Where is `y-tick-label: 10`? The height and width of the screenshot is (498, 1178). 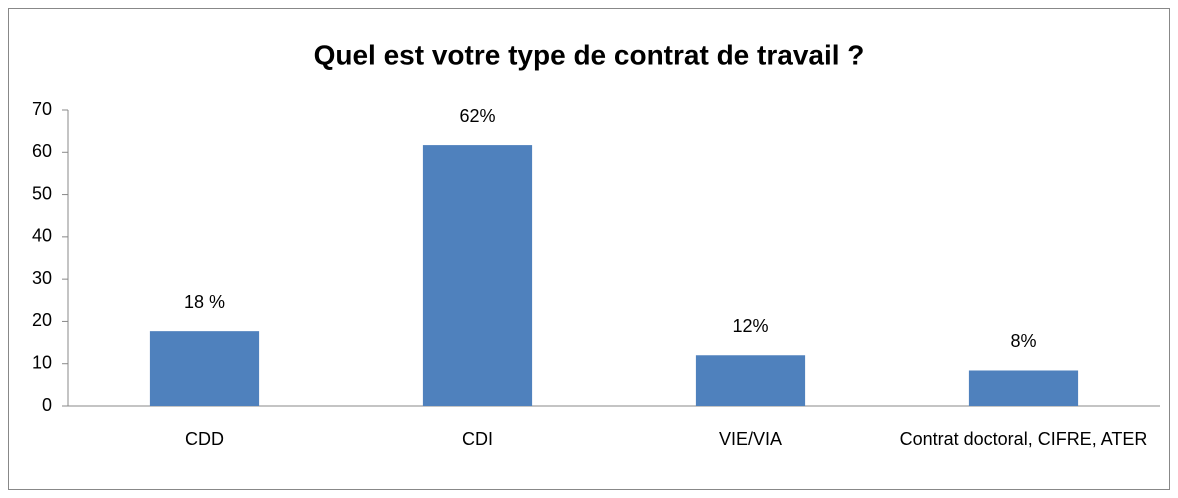
y-tick-label: 10 is located at coordinates (42, 362).